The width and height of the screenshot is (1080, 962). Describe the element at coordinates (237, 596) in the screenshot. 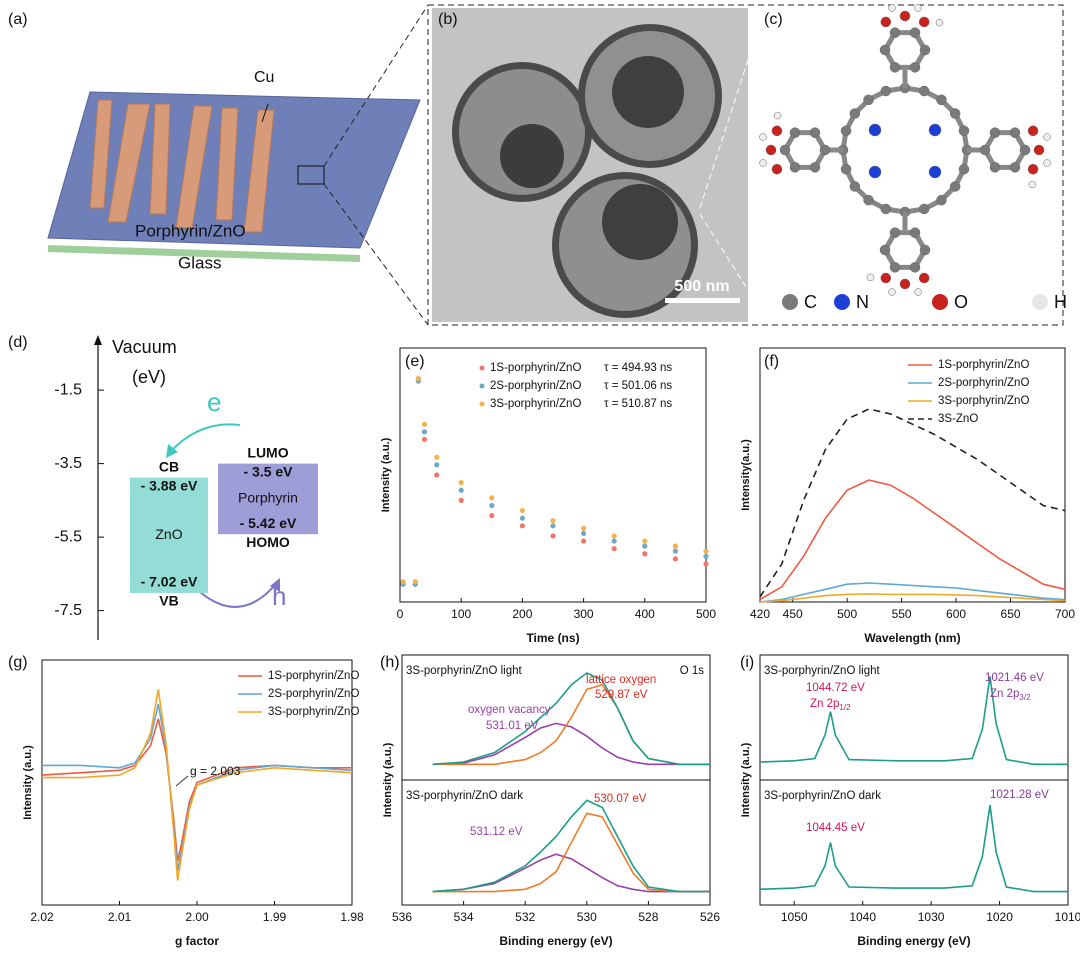

I see `hole-arrow` at that location.